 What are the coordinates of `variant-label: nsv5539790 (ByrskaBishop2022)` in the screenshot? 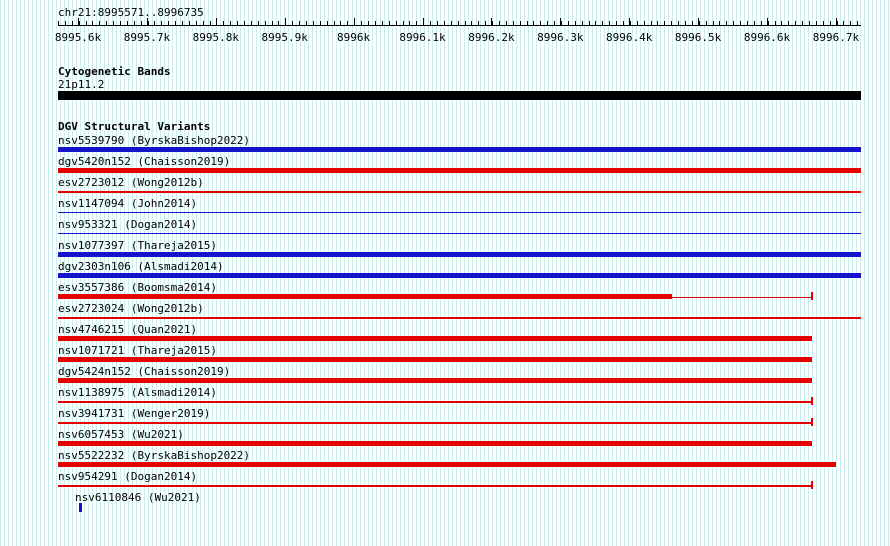 It's located at (154, 140).